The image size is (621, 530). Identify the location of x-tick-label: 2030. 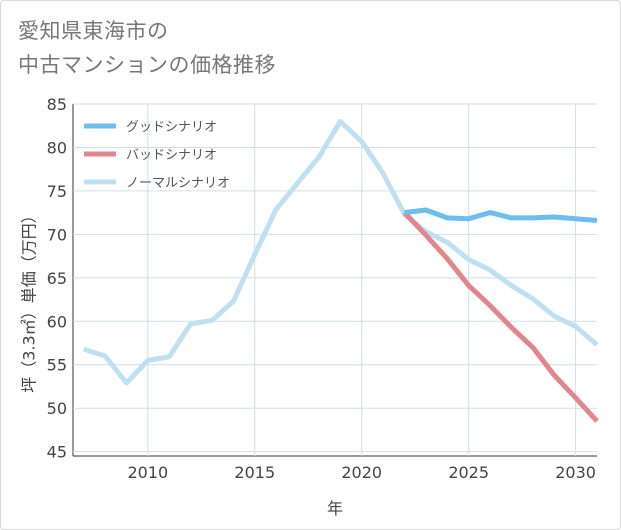
(575, 472).